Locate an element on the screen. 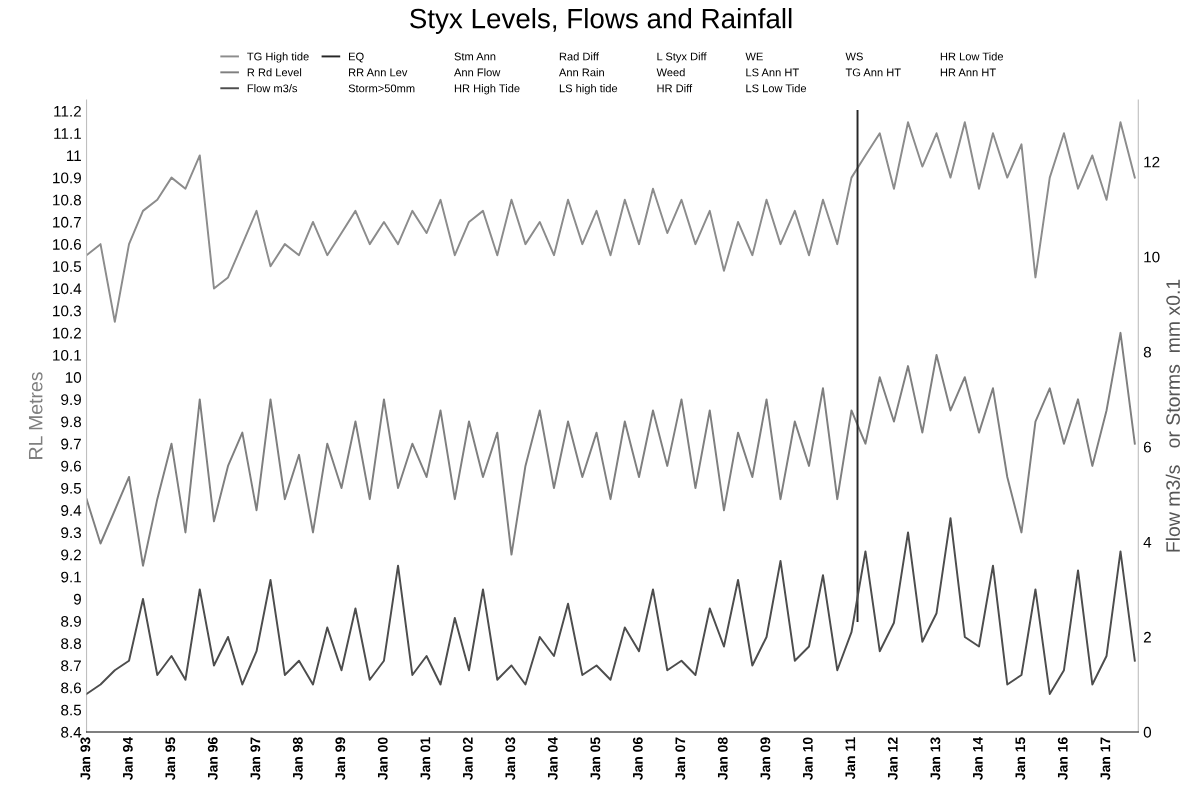 The height and width of the screenshot is (800, 1202). y-tick-label: 10.6 is located at coordinates (67, 244).